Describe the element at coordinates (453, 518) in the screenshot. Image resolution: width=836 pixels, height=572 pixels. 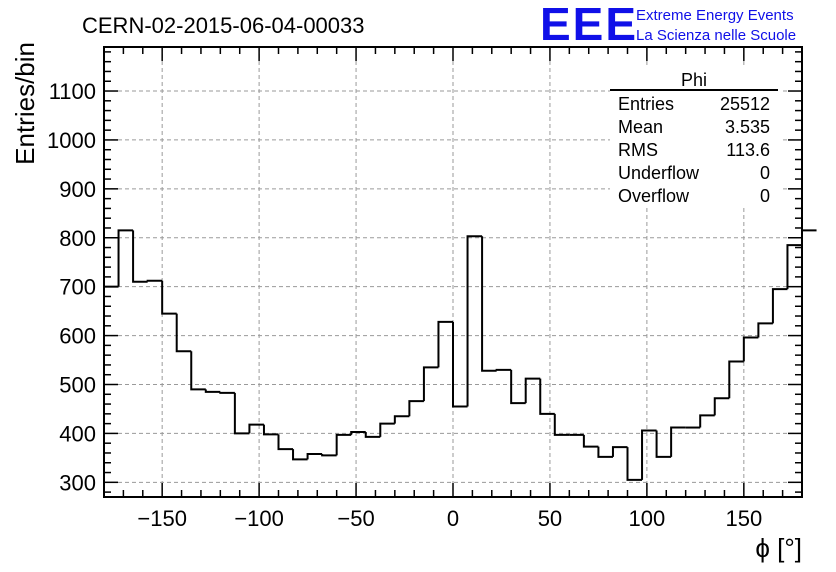
I see `x-tick-label: 0` at that location.